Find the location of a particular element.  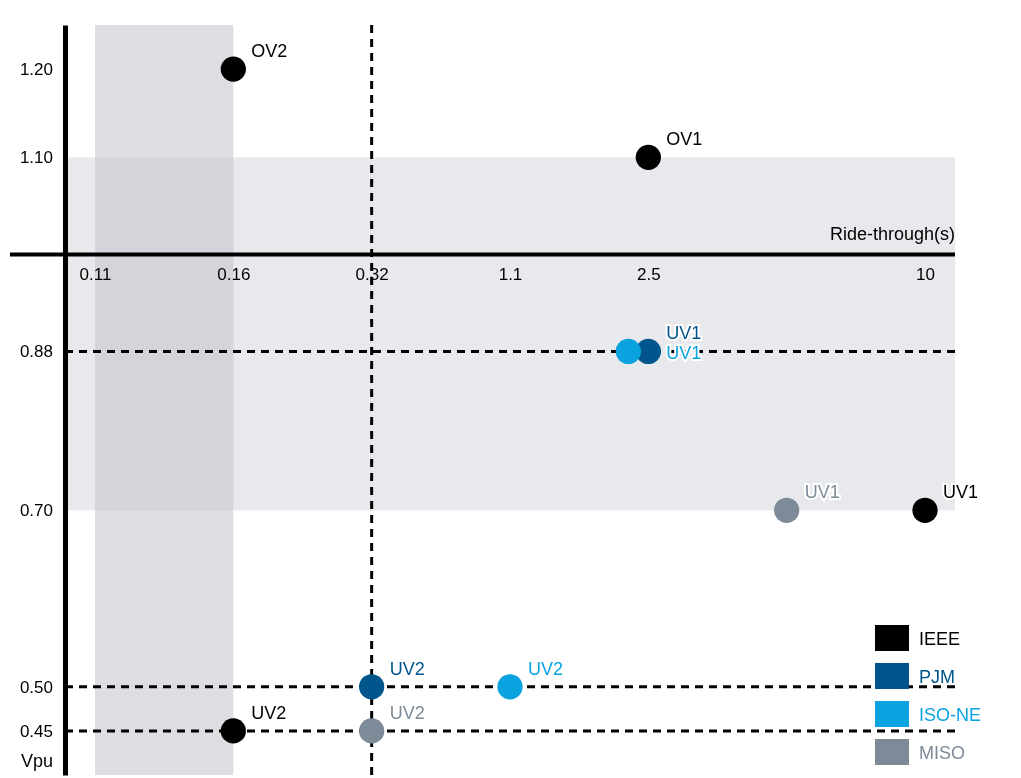

y-axis-title: Vpu is located at coordinates (36, 761).